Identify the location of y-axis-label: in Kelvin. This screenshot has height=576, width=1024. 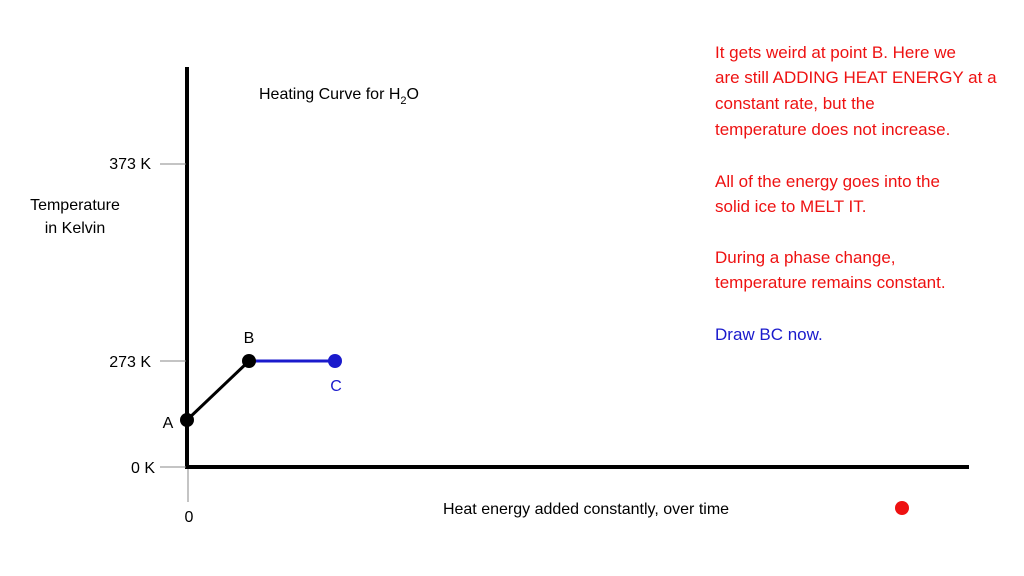
(75, 228).